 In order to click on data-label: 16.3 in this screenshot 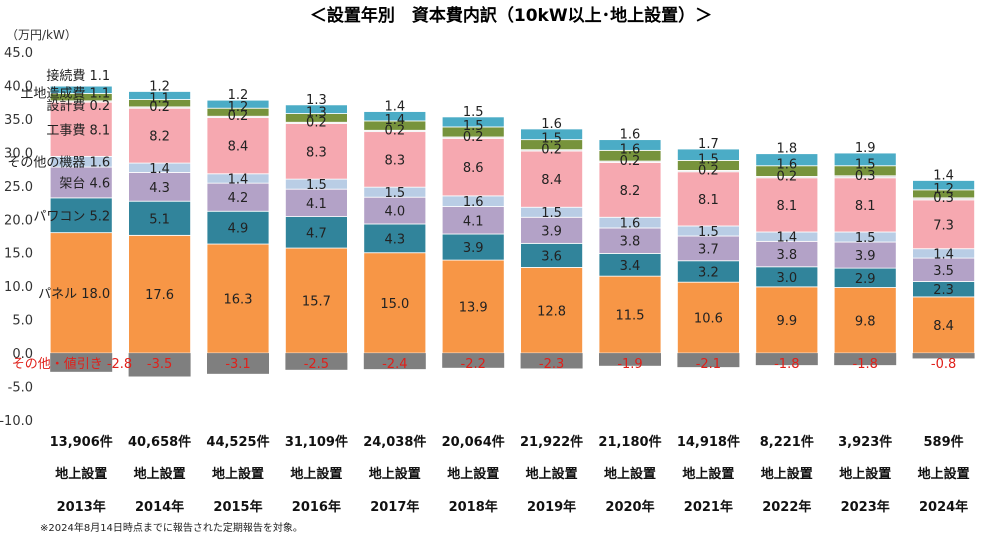, I will do `click(238, 300)`.